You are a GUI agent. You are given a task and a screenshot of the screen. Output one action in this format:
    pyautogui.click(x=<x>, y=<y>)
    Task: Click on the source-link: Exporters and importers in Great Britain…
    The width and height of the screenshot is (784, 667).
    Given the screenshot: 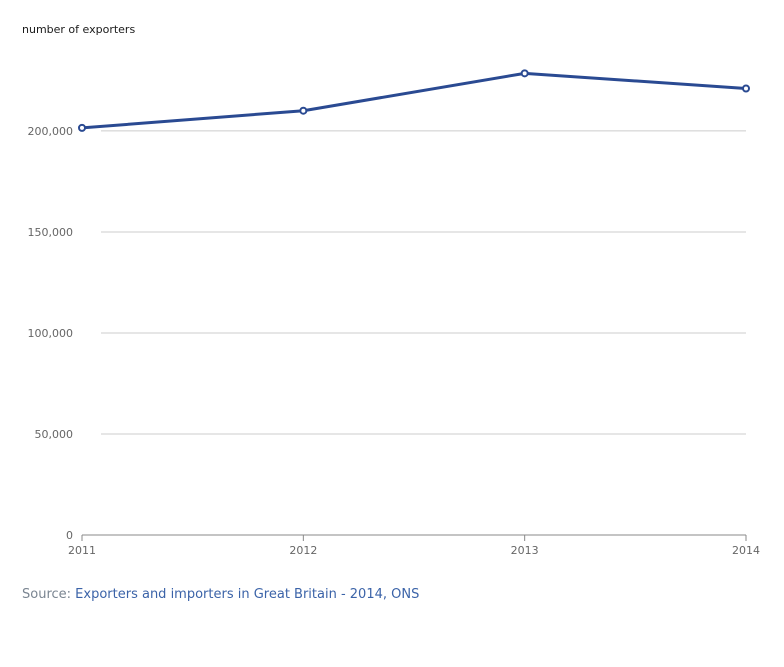 What is the action you would take?
    pyautogui.click(x=247, y=594)
    